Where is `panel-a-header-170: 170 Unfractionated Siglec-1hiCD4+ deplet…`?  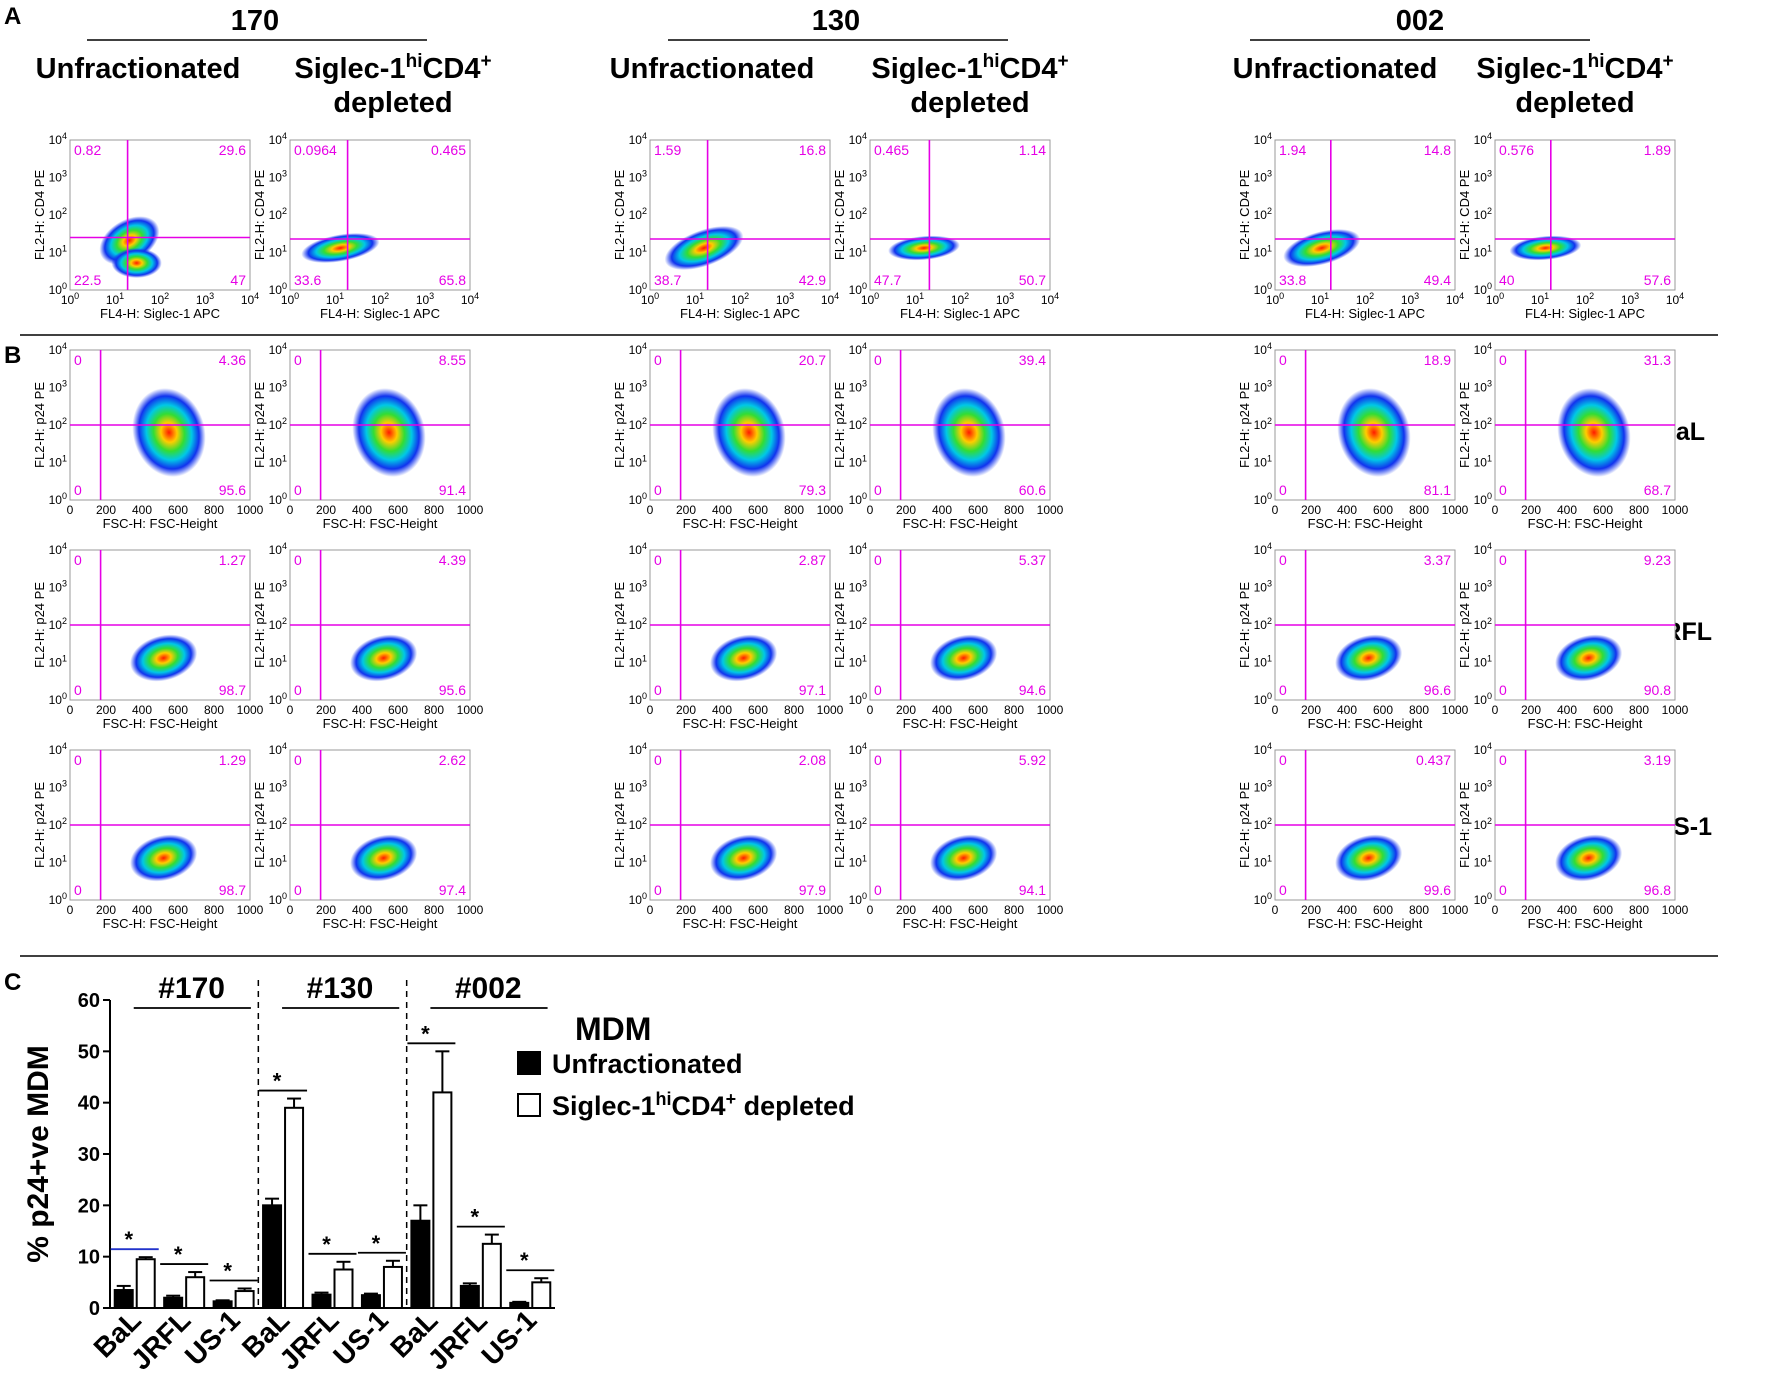
panel-a-header-170: 170 Unfractionated Siglec-1hiCD4+ deplet… is located at coordinates (264, 62).